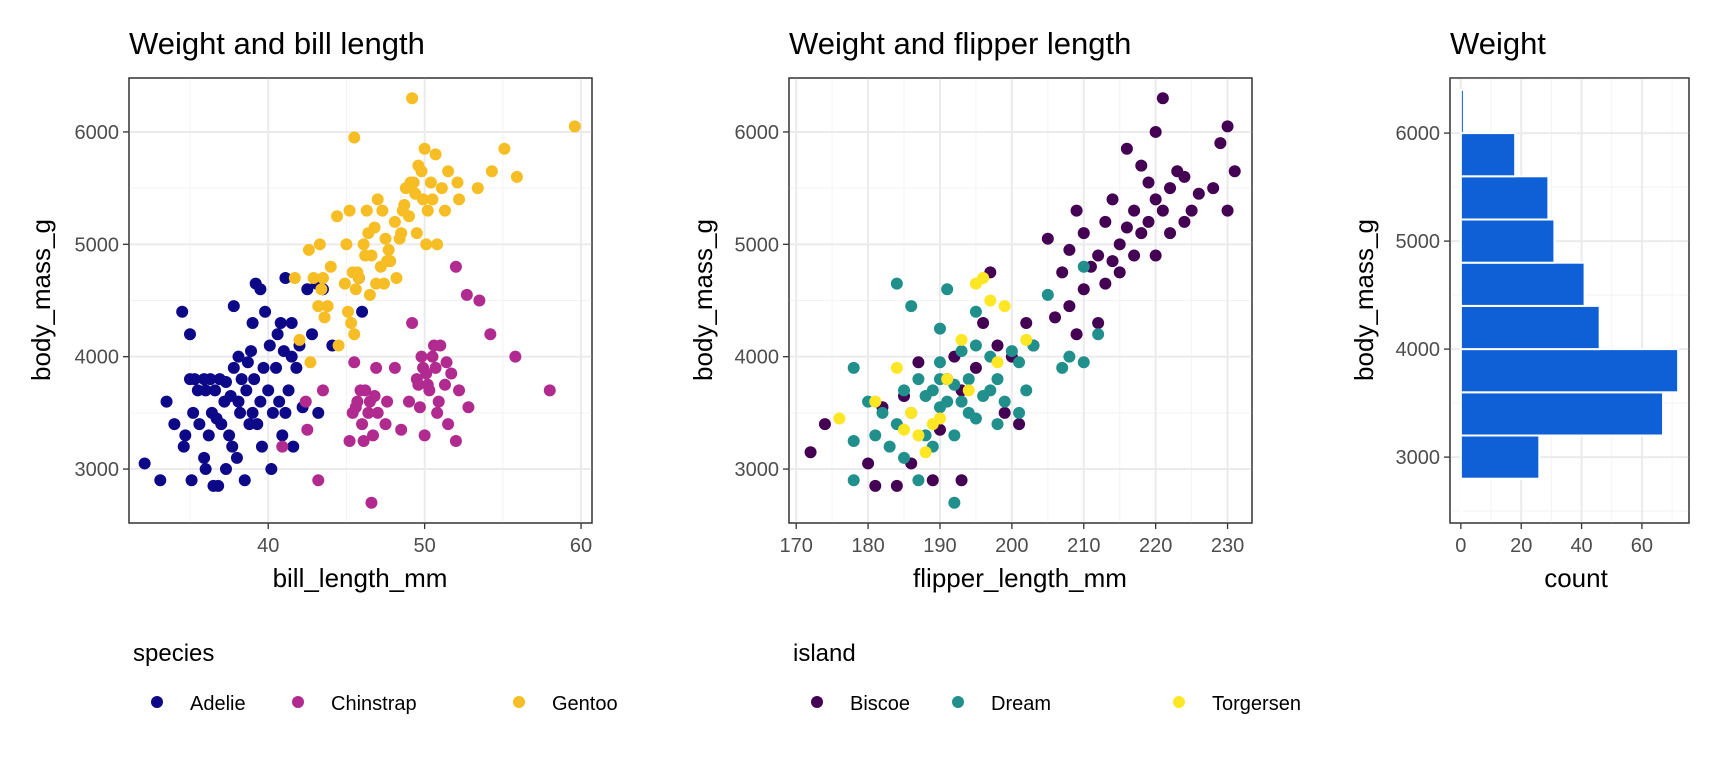  I want to click on legend-key-chinstrap, so click(298, 702).